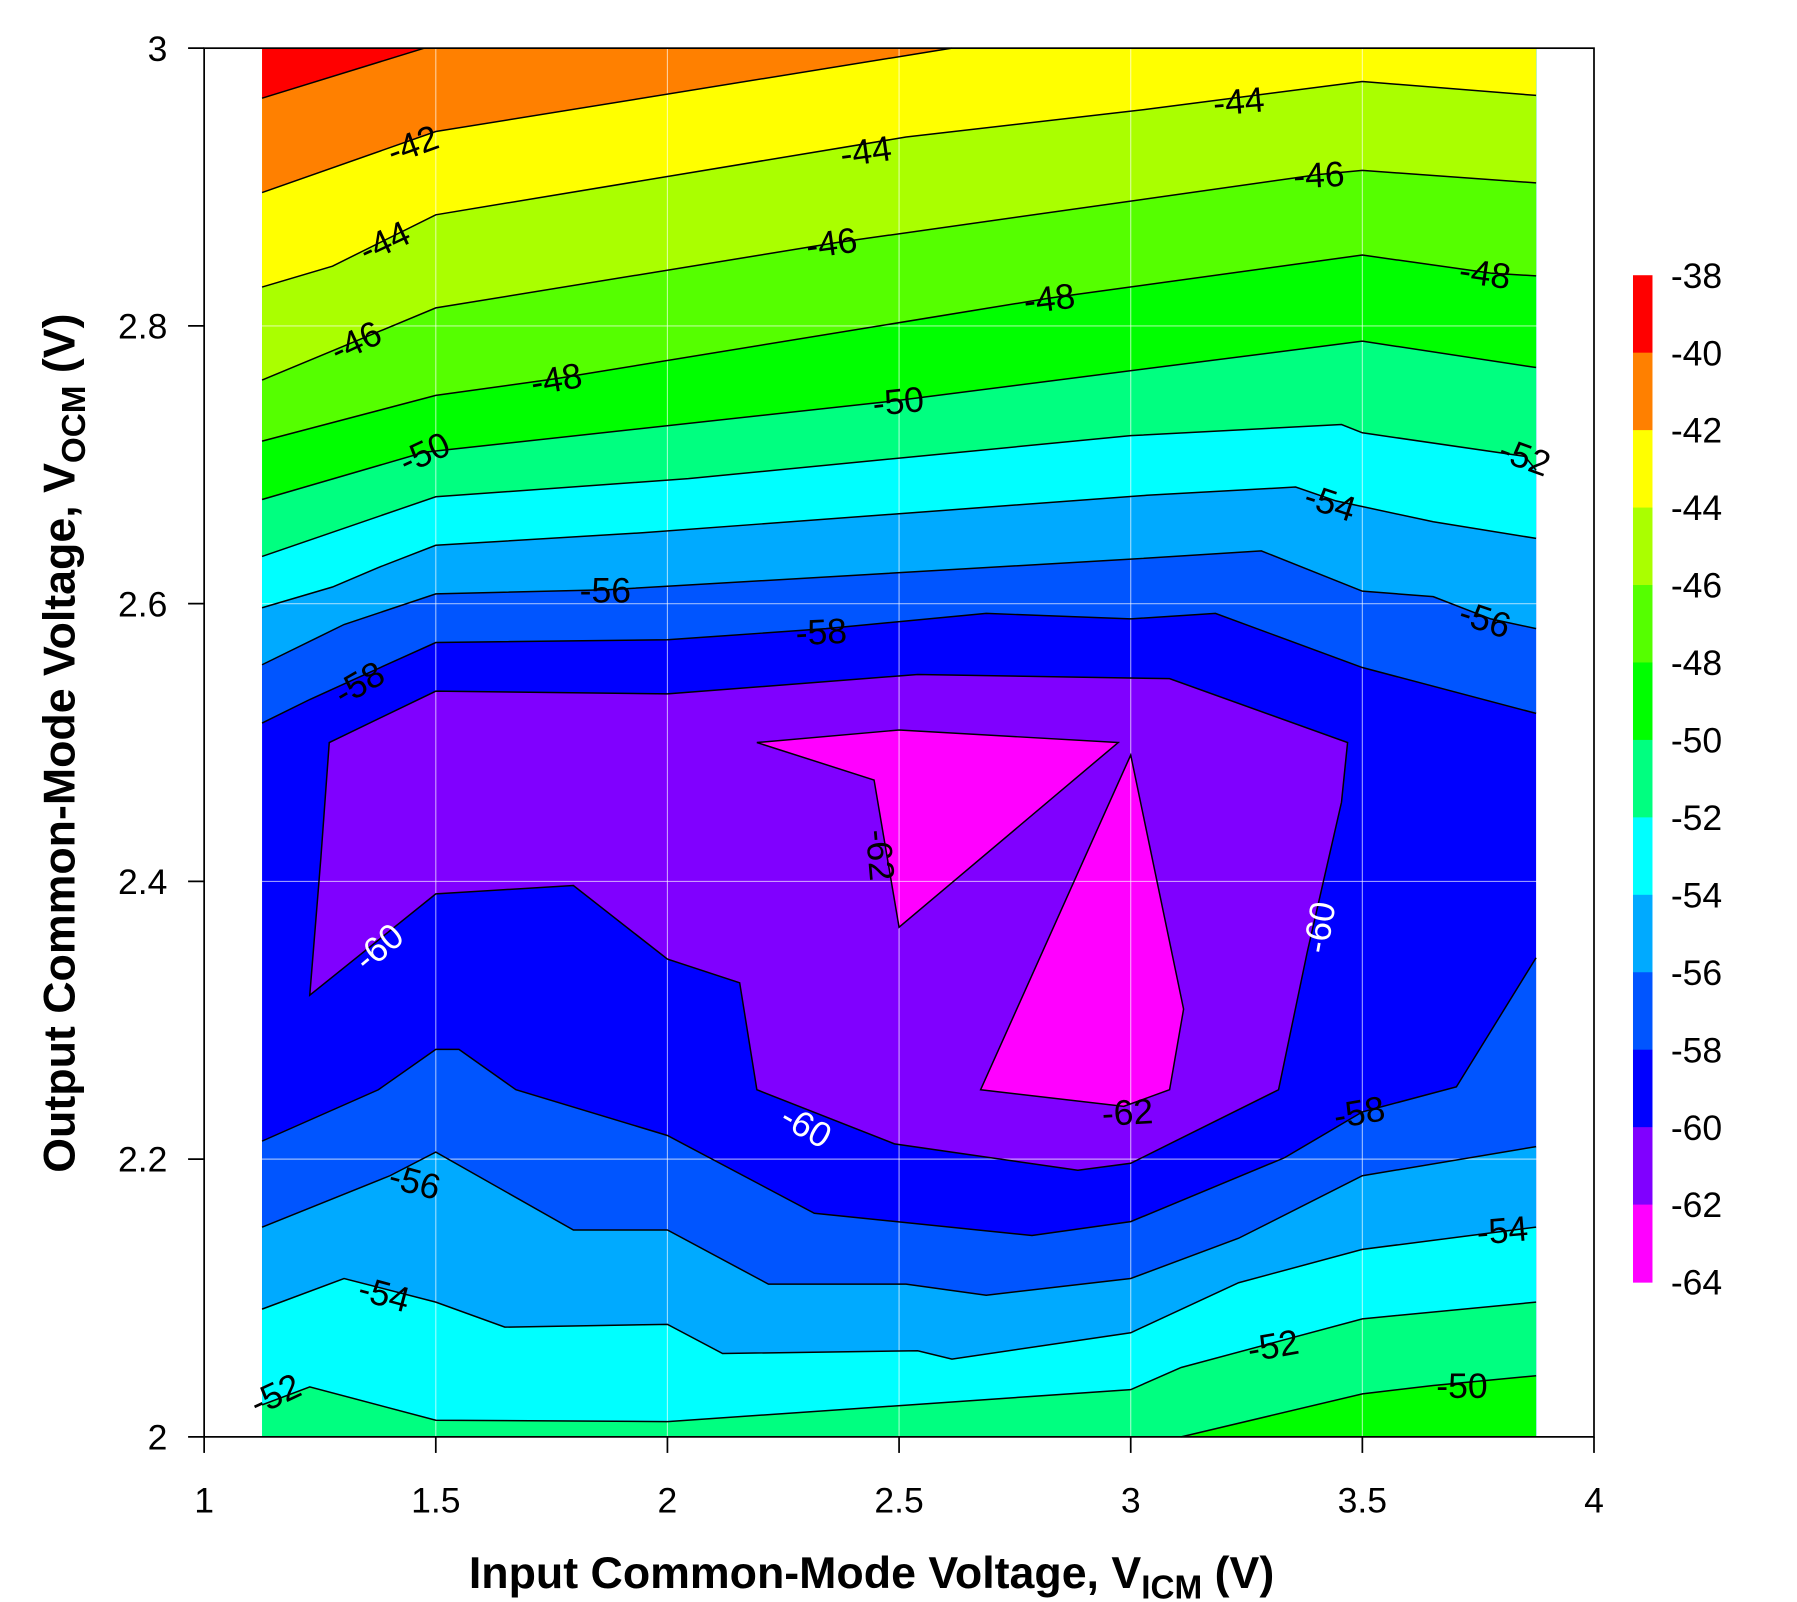  Describe the element at coordinates (1594, 1501) in the screenshot. I see `x-tick-label: 4` at that location.